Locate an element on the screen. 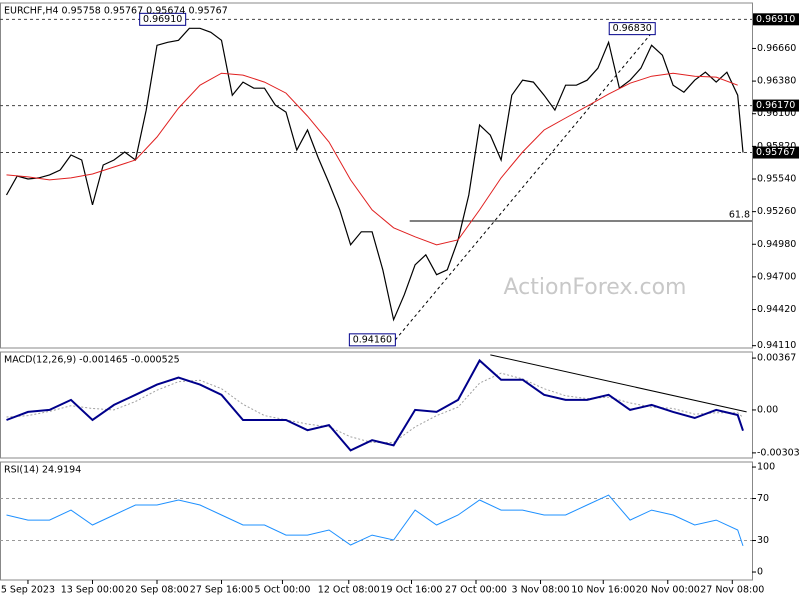 This screenshot has height=600, width=800. y-tick-label: 0.95260 is located at coordinates (776, 211).